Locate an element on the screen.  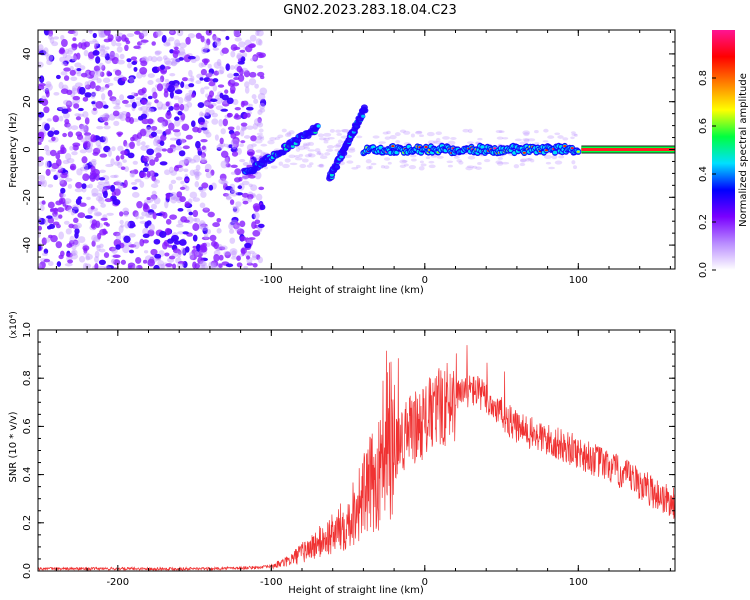
x-tick-label: 0 is located at coordinates (425, 280).